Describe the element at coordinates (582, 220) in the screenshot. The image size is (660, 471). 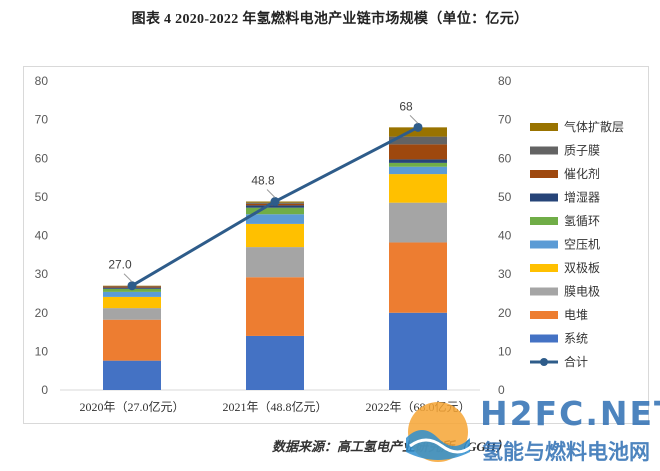
I see `legend-label: 氢循环` at that location.